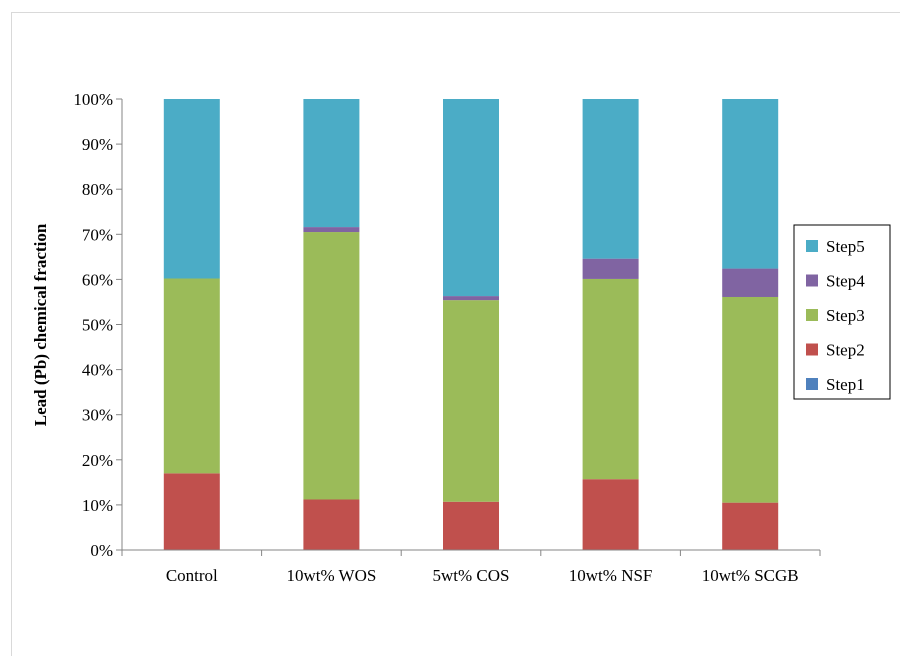 The height and width of the screenshot is (657, 901). Describe the element at coordinates (97, 370) in the screenshot. I see `y-tick-label: 40%` at that location.